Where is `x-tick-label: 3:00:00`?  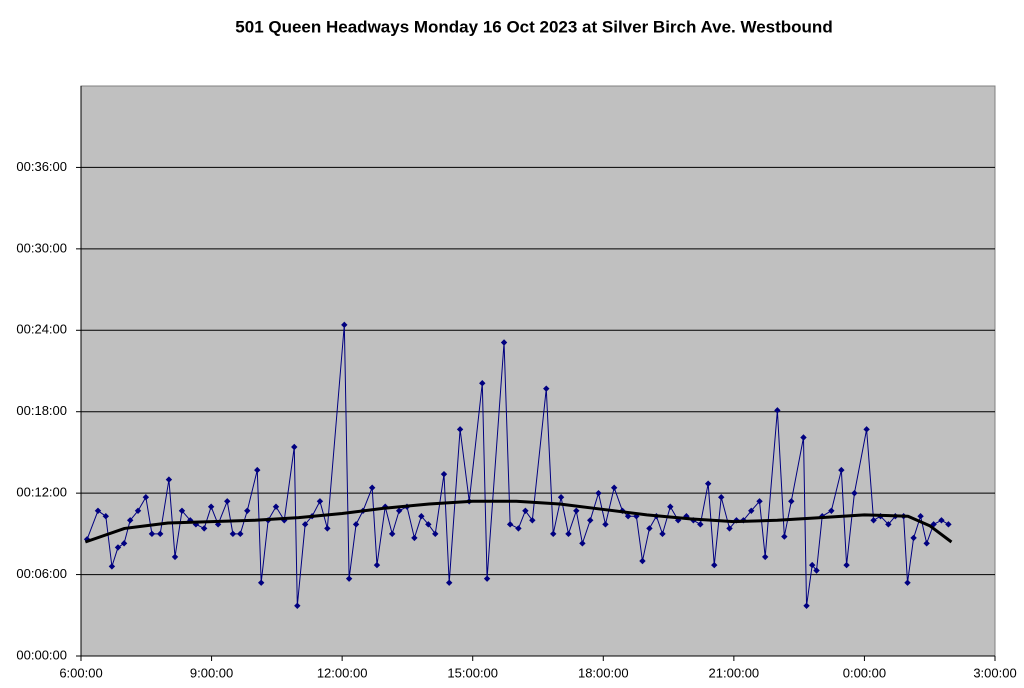 x-tick-label: 3:00:00 is located at coordinates (994, 672).